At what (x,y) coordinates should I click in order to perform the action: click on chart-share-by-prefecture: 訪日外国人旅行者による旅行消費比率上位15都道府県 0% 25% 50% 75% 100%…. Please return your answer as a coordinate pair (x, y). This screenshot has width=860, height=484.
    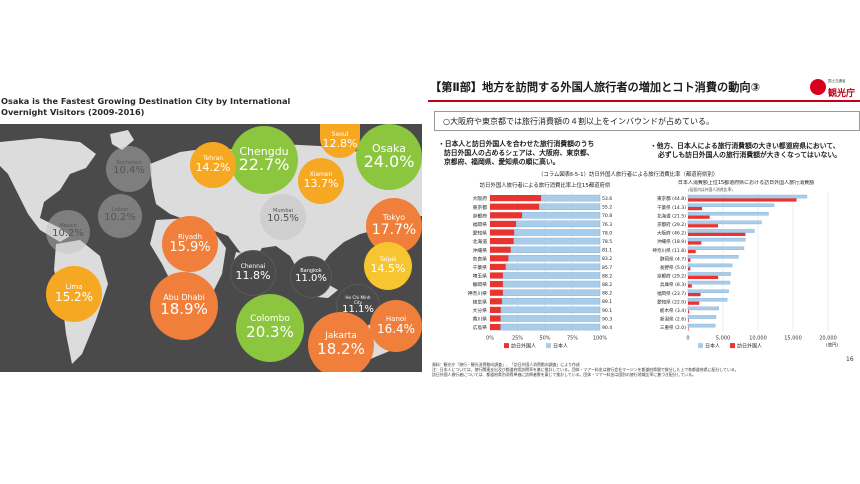
    Looking at the image, I should click on (540, 265).